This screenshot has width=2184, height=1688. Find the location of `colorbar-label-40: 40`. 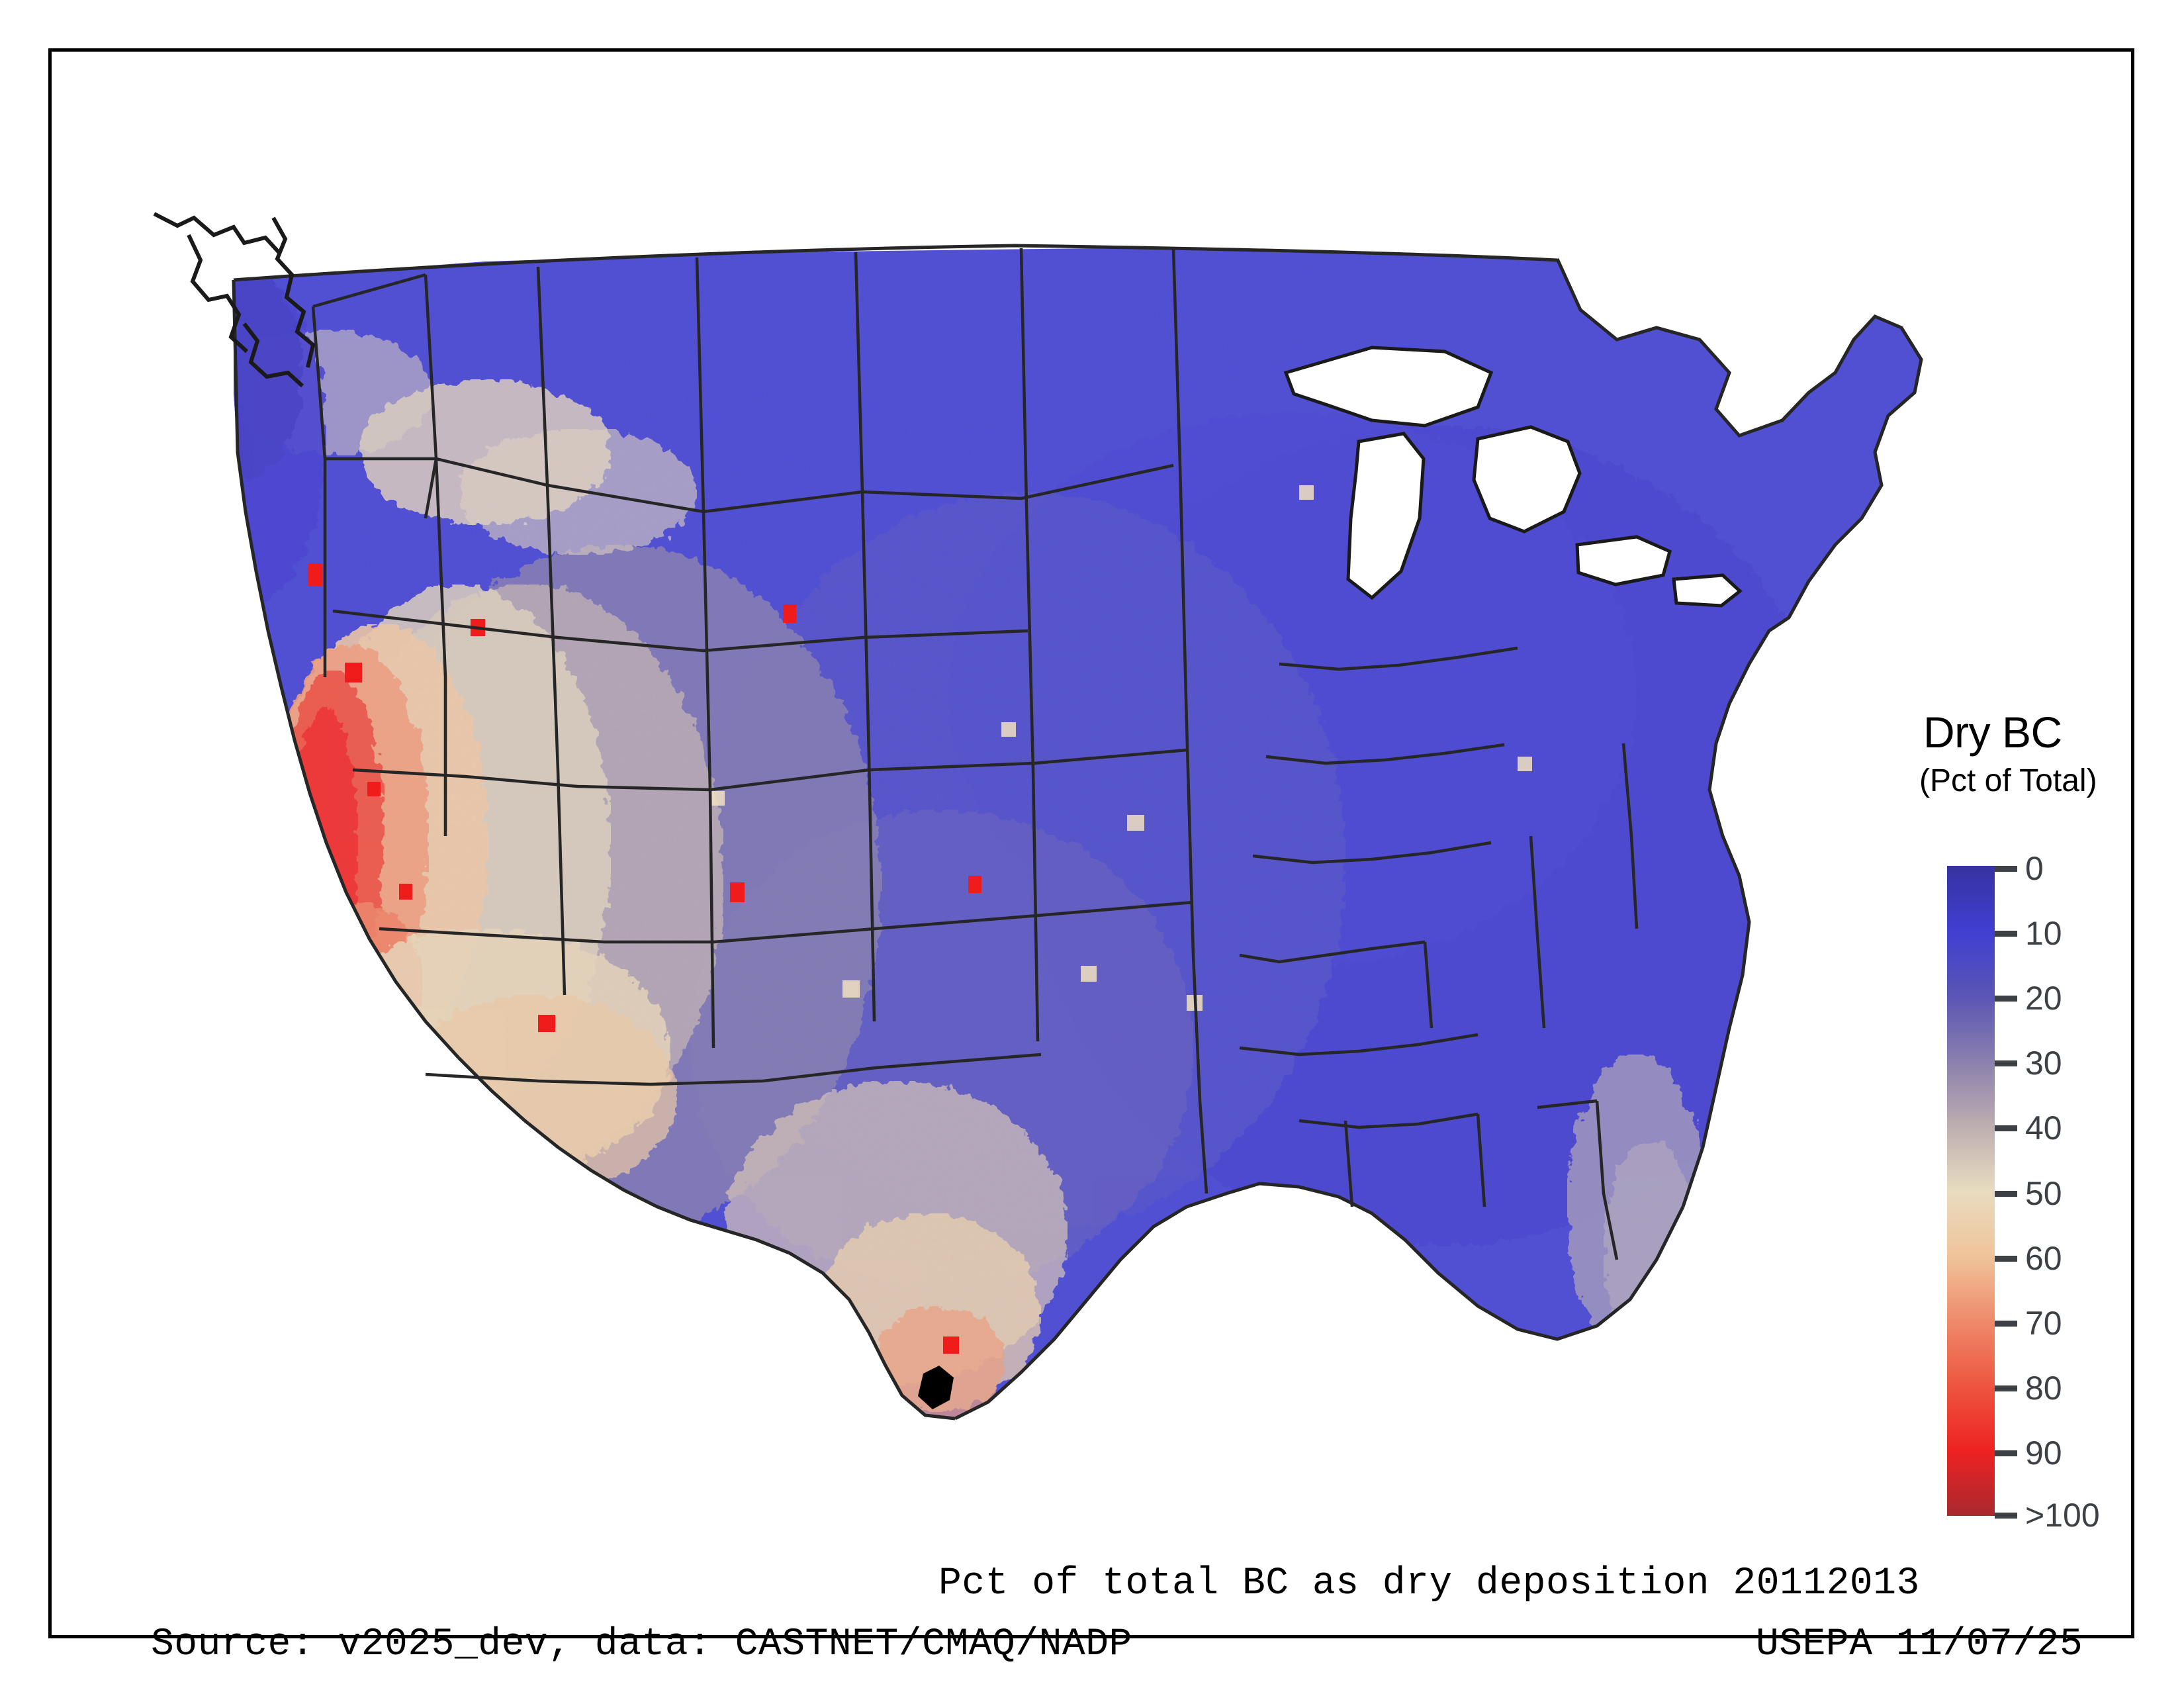

colorbar-label-40: 40 is located at coordinates (2043, 1128).